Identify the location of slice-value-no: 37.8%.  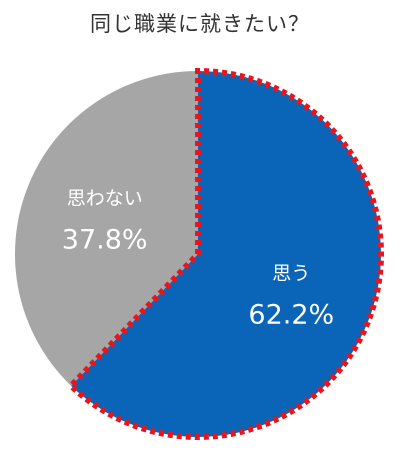
(105, 239).